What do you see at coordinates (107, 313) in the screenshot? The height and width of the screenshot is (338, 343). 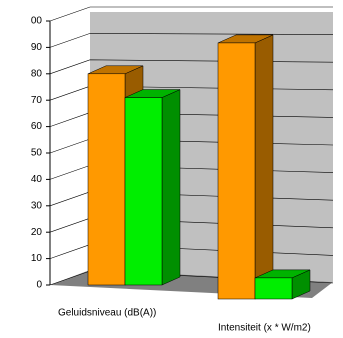 I see `x-tick-label: Geluidsniveau (dB(A))` at bounding box center [107, 313].